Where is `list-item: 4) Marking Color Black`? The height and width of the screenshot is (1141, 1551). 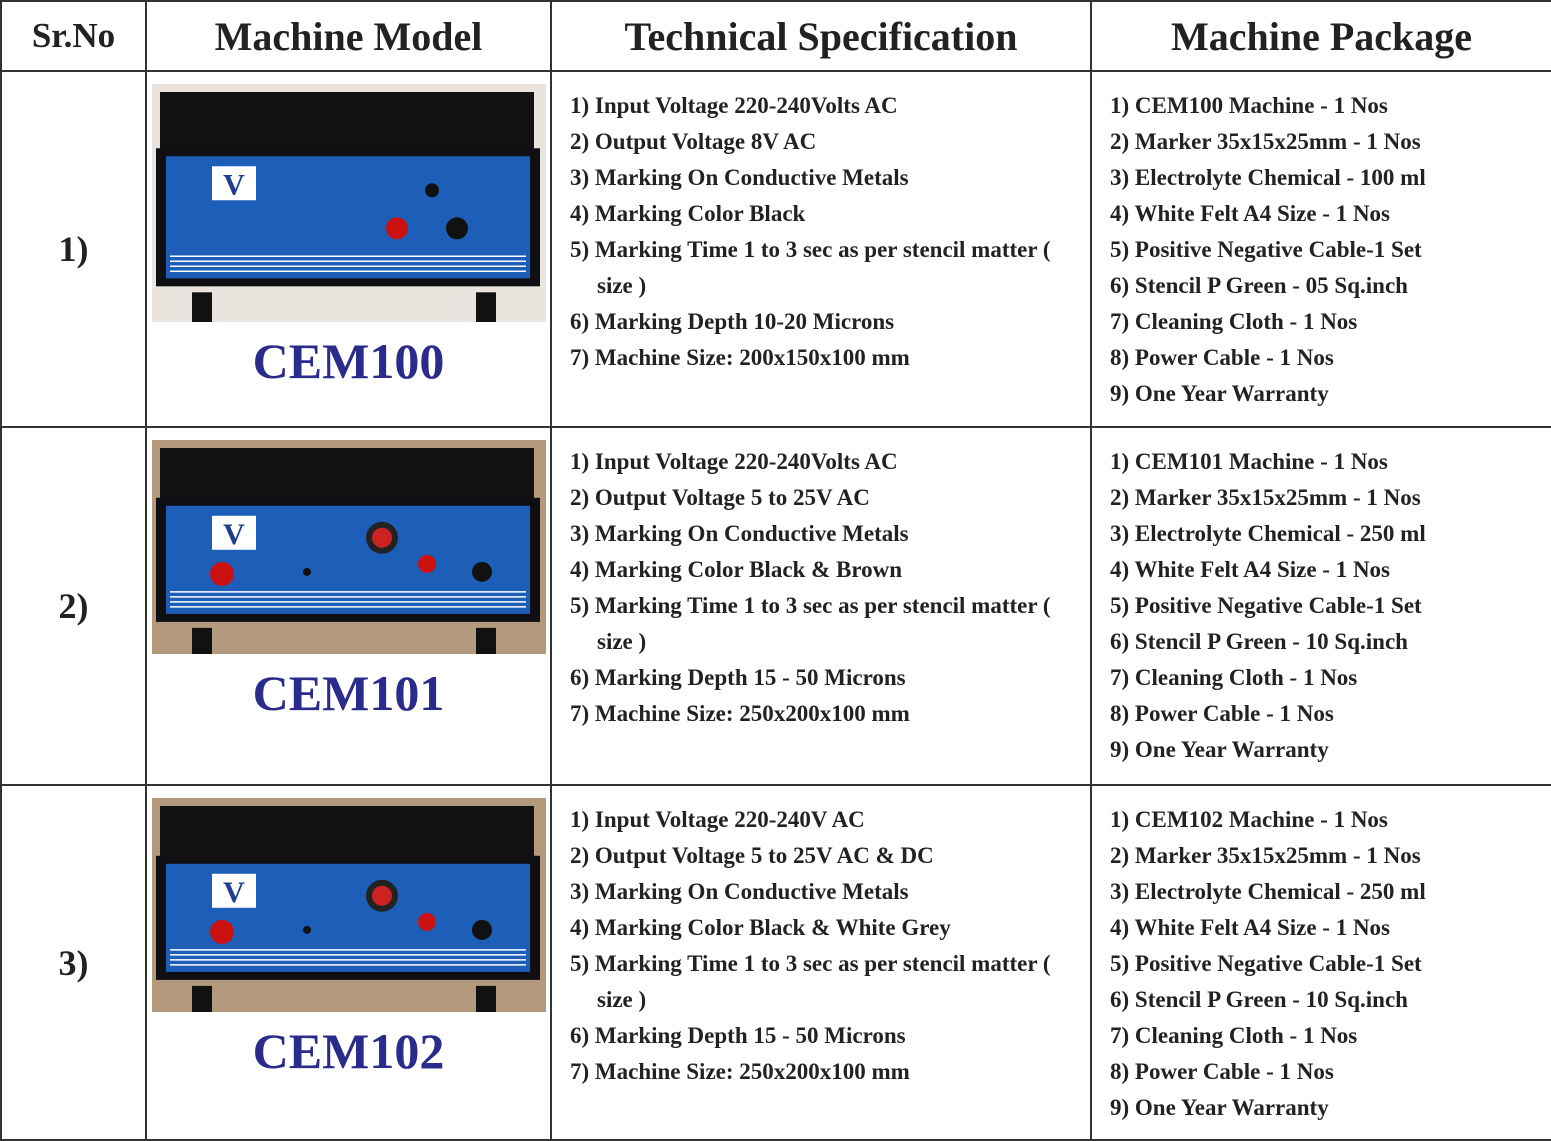
list-item: 4) Marking Color Black is located at coordinates (688, 213).